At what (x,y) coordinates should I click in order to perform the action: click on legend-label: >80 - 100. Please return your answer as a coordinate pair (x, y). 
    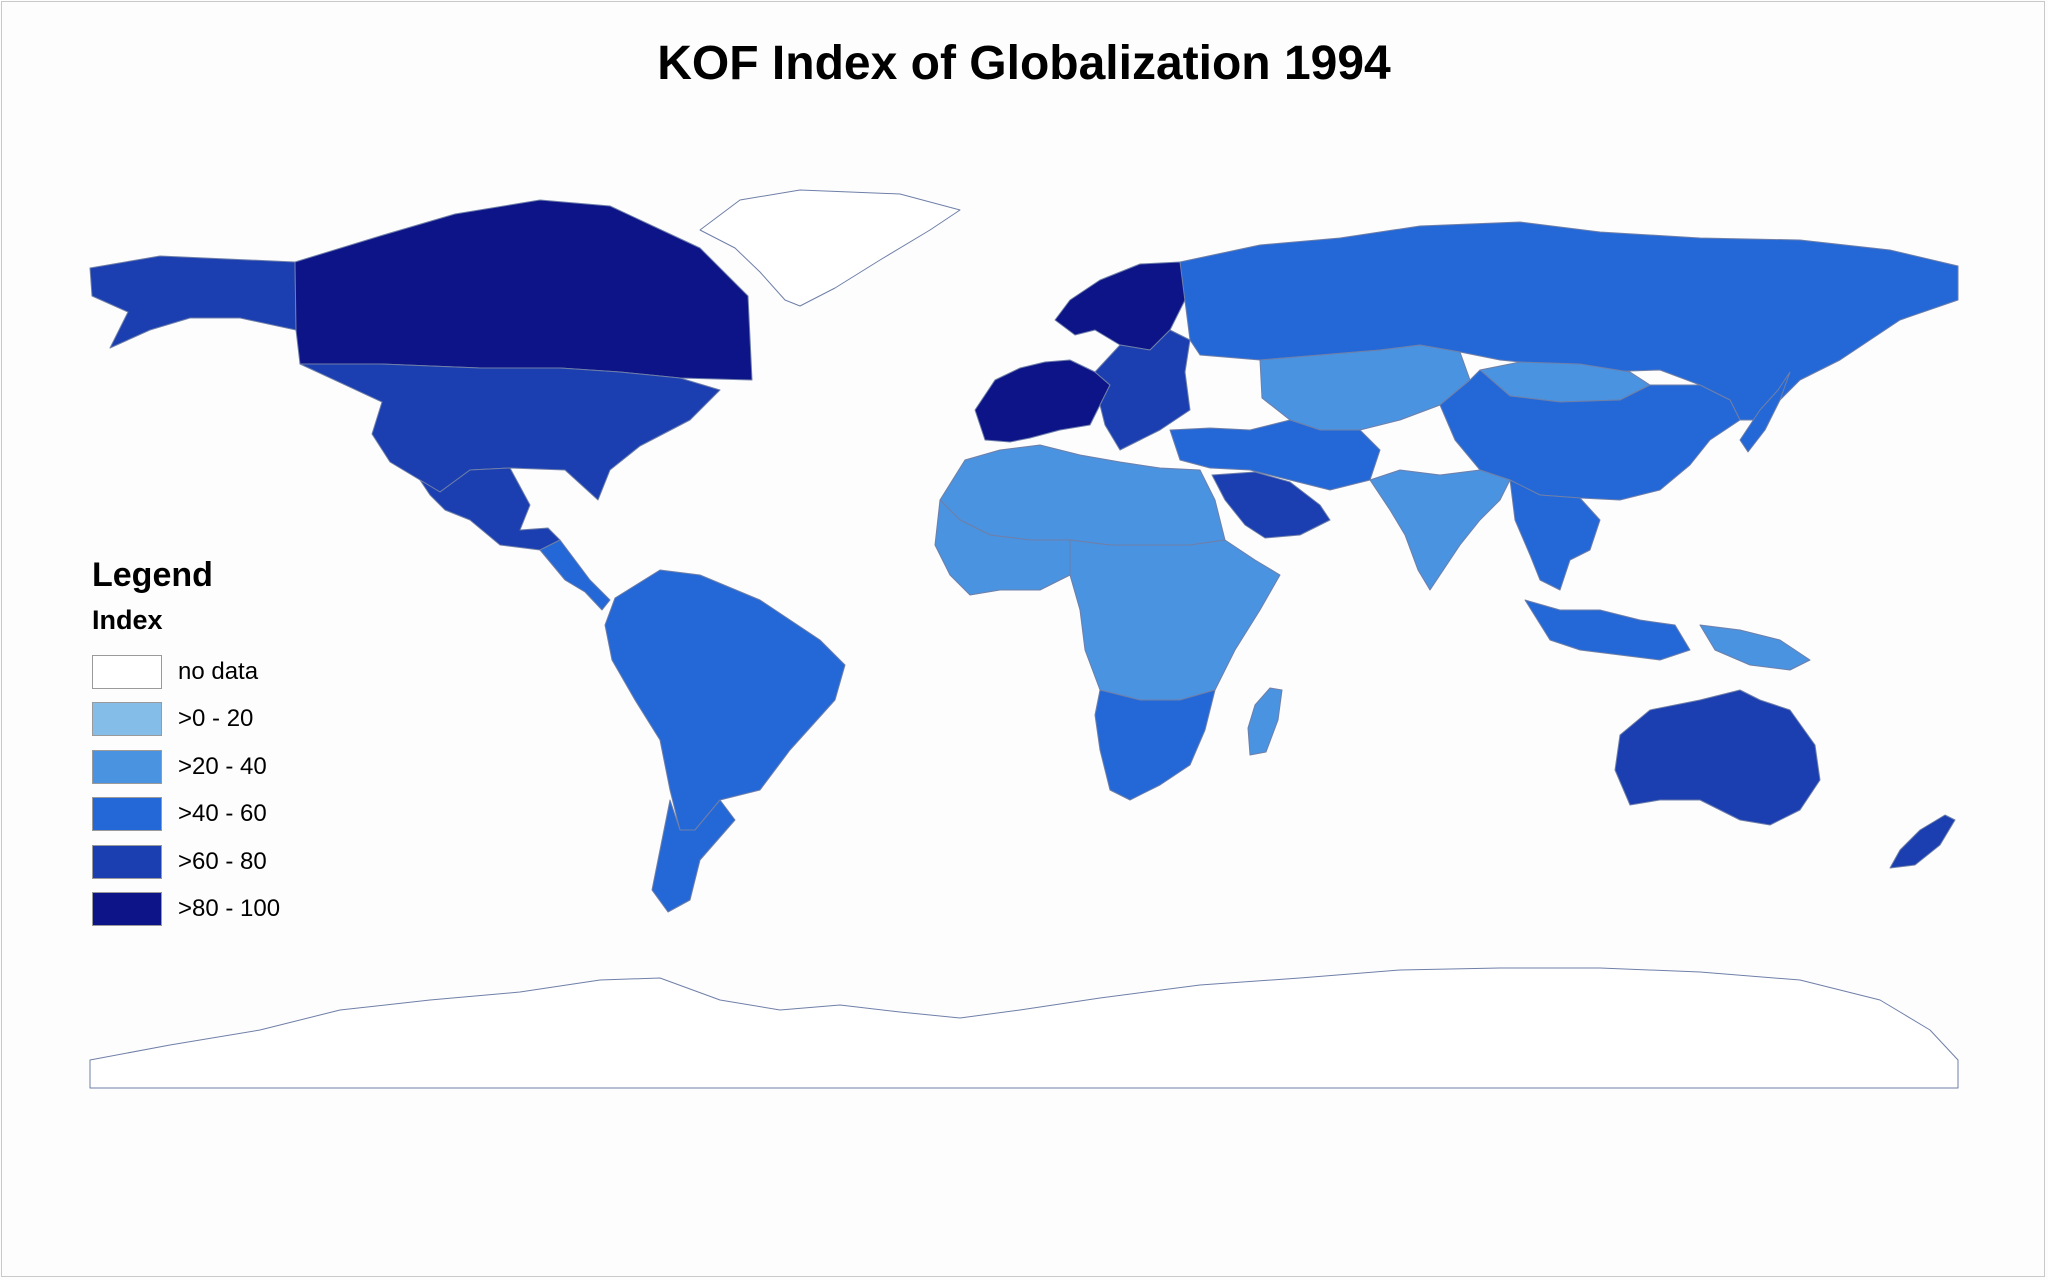
    Looking at the image, I should click on (229, 909).